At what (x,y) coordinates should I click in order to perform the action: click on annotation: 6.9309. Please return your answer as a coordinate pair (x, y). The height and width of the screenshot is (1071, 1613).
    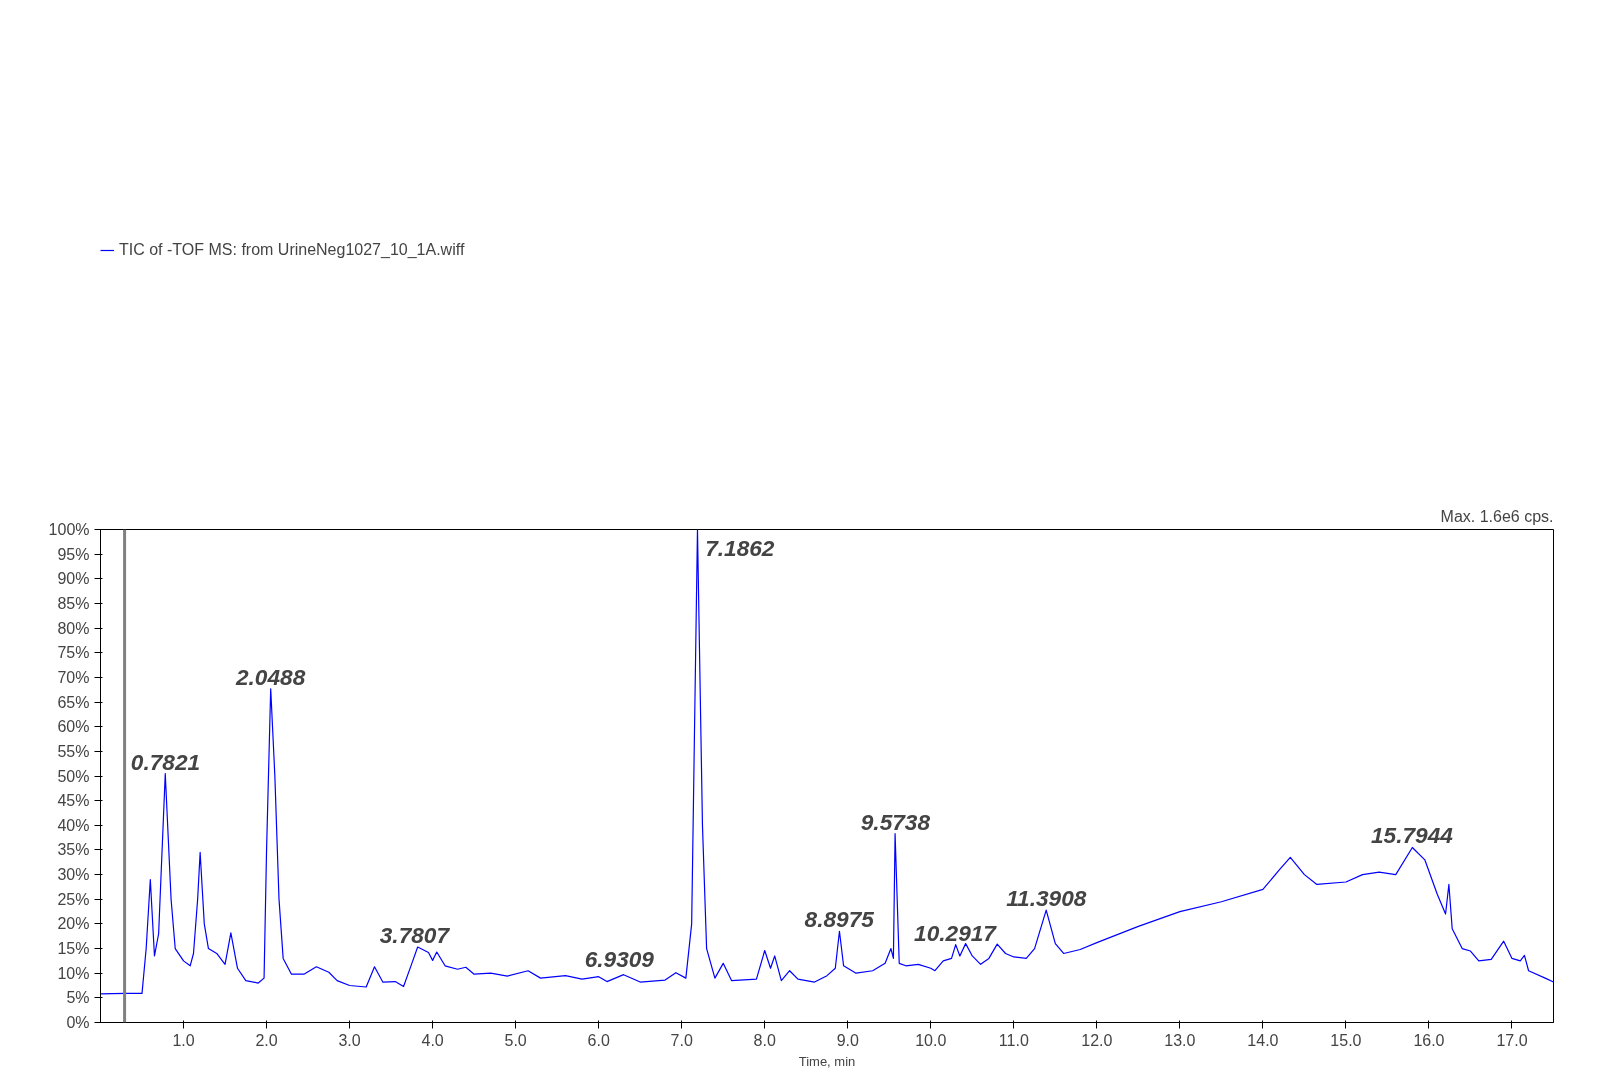
    Looking at the image, I should click on (619, 958).